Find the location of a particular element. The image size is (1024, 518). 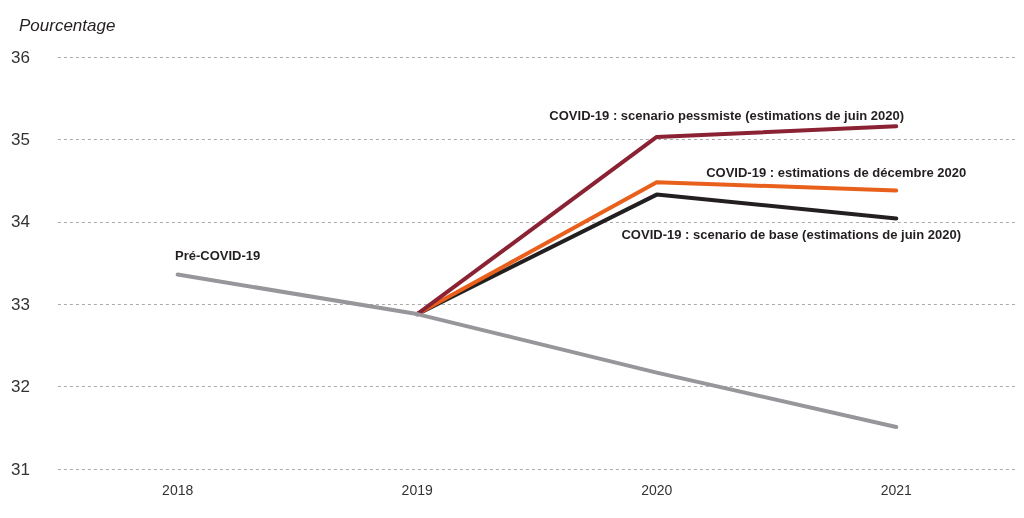

x-tick-label: 2019 is located at coordinates (417, 490).